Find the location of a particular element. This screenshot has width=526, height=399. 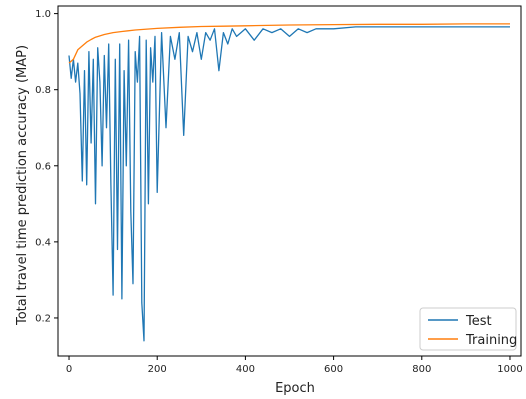

x-tick-label: 400 is located at coordinates (245, 369).